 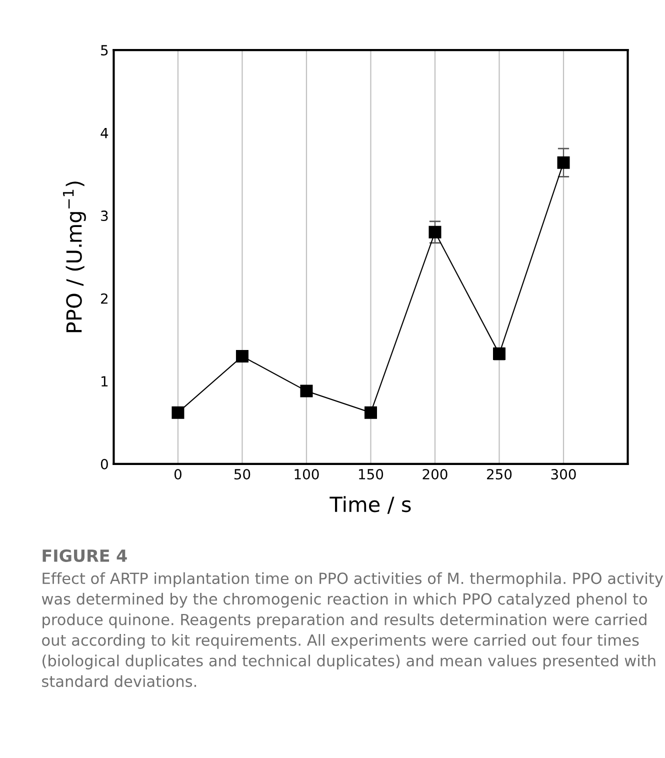 What do you see at coordinates (104, 298) in the screenshot?
I see `y-tick-label: 2` at bounding box center [104, 298].